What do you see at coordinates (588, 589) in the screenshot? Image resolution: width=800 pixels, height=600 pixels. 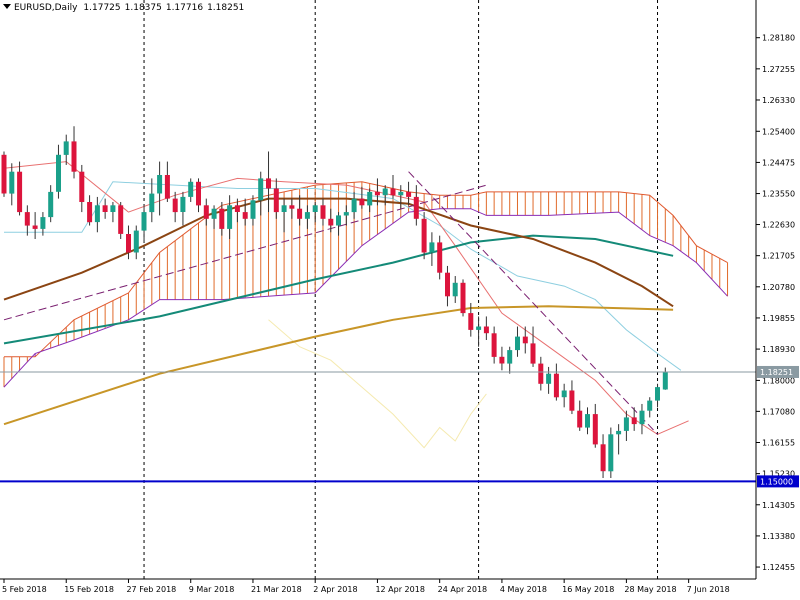 I see `x-tick-label: 16 May 2018` at bounding box center [588, 589].